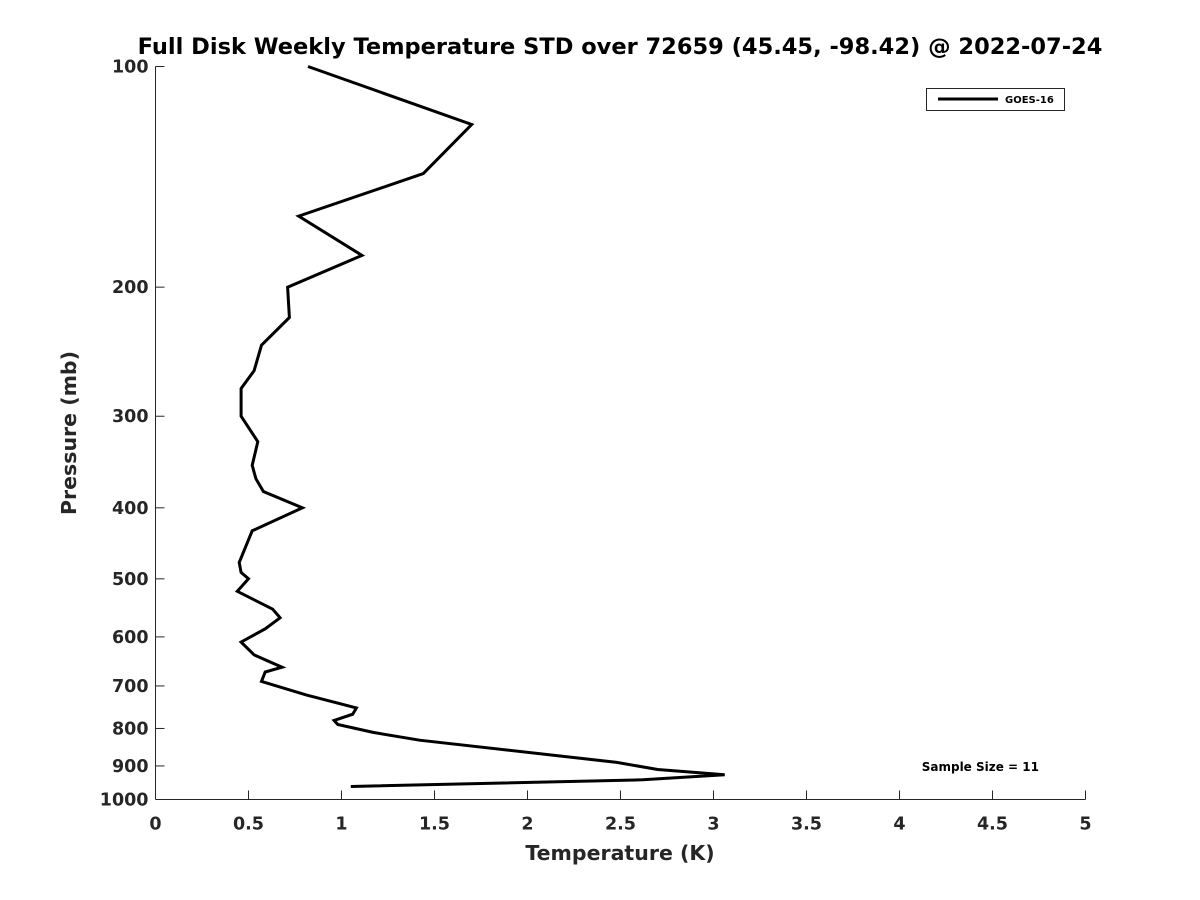 Image resolution: width=1200 pixels, height=900 pixels. What do you see at coordinates (130, 580) in the screenshot?
I see `y-tick-label: 500` at bounding box center [130, 580].